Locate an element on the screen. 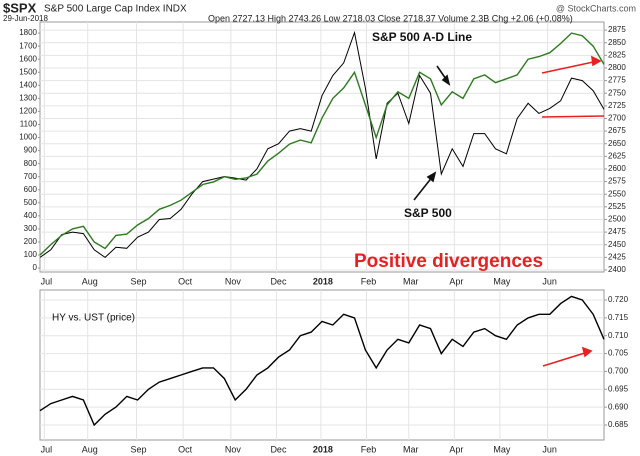 This screenshot has width=640, height=456. y2-tick-label: 2550 is located at coordinates (617, 193).